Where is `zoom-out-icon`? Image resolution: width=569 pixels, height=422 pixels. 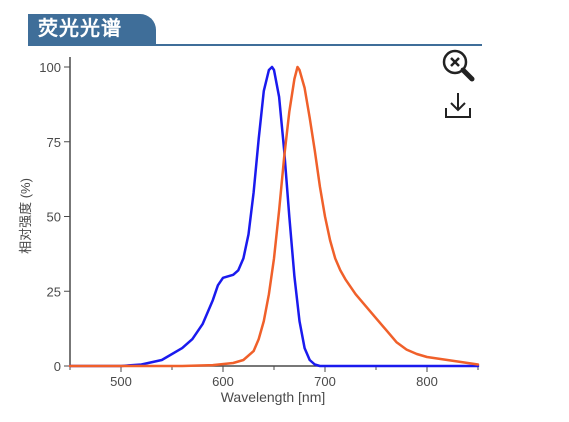
zoom-out-icon is located at coordinates (458, 65).